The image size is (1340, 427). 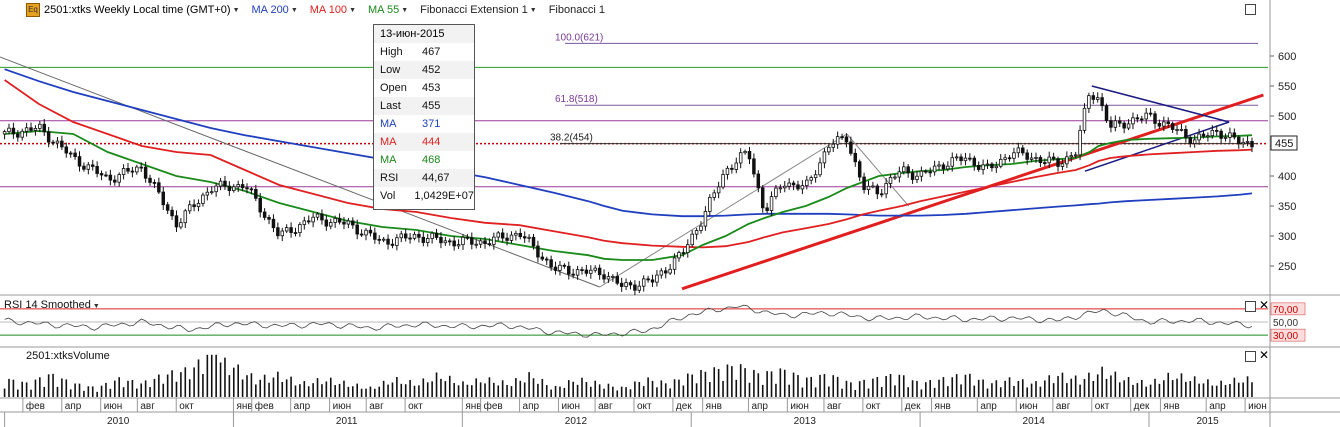 What do you see at coordinates (478, 10) in the screenshot?
I see `indicator-fib-extension: Fibonacci Extension 1 ▼` at bounding box center [478, 10].